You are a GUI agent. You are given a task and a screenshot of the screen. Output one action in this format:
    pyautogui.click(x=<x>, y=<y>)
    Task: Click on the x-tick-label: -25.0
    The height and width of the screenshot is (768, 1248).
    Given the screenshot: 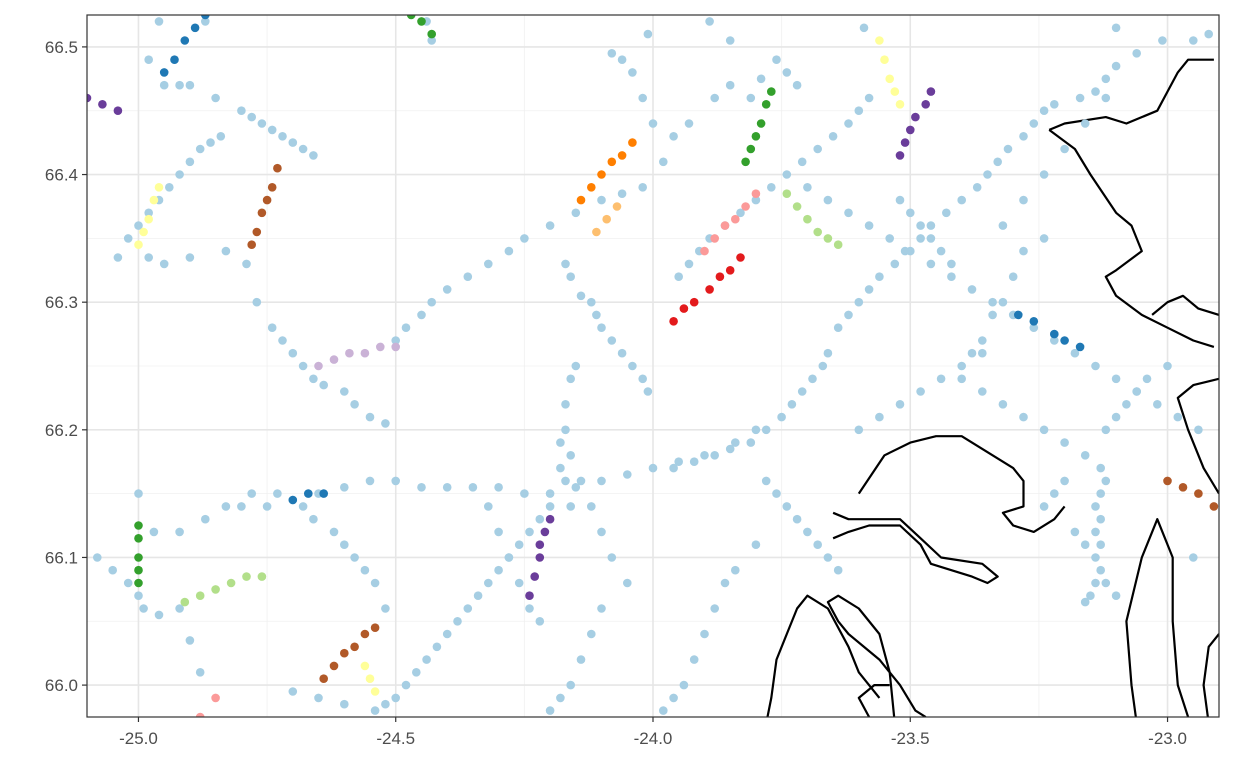 What is the action you would take?
    pyautogui.click(x=138, y=738)
    